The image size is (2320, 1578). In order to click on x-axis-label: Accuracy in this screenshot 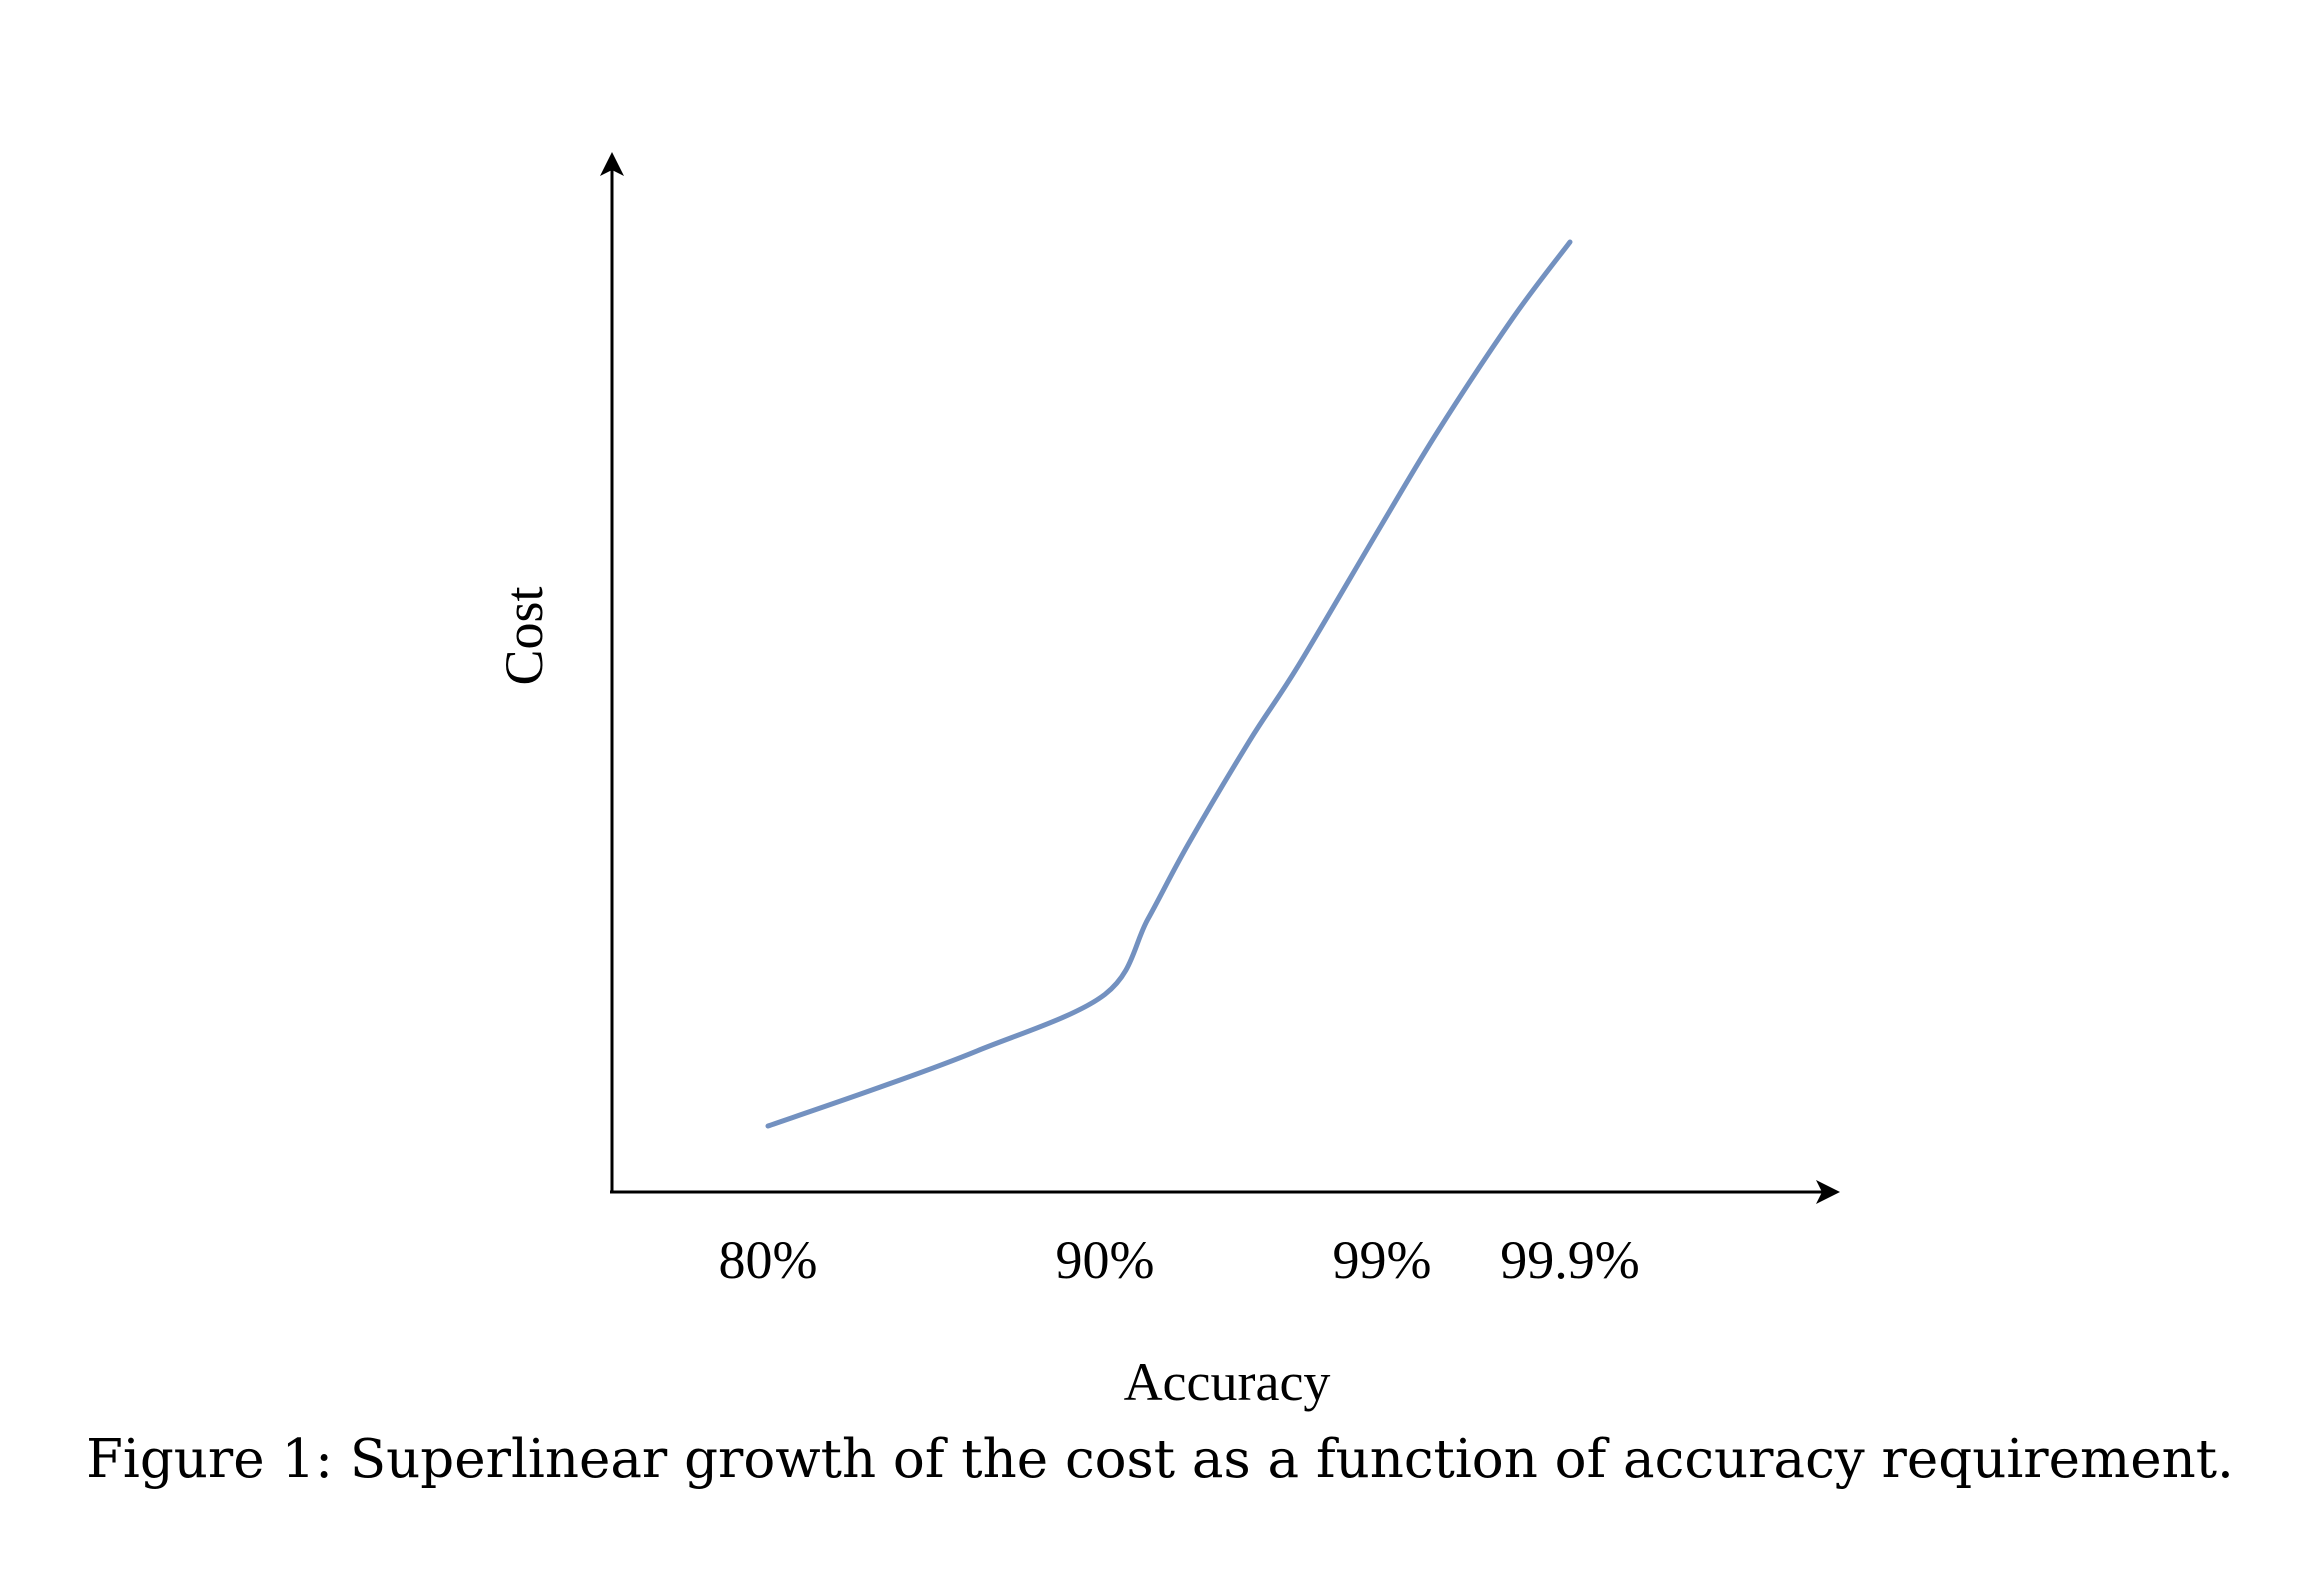, I will do `click(1227, 1382)`.